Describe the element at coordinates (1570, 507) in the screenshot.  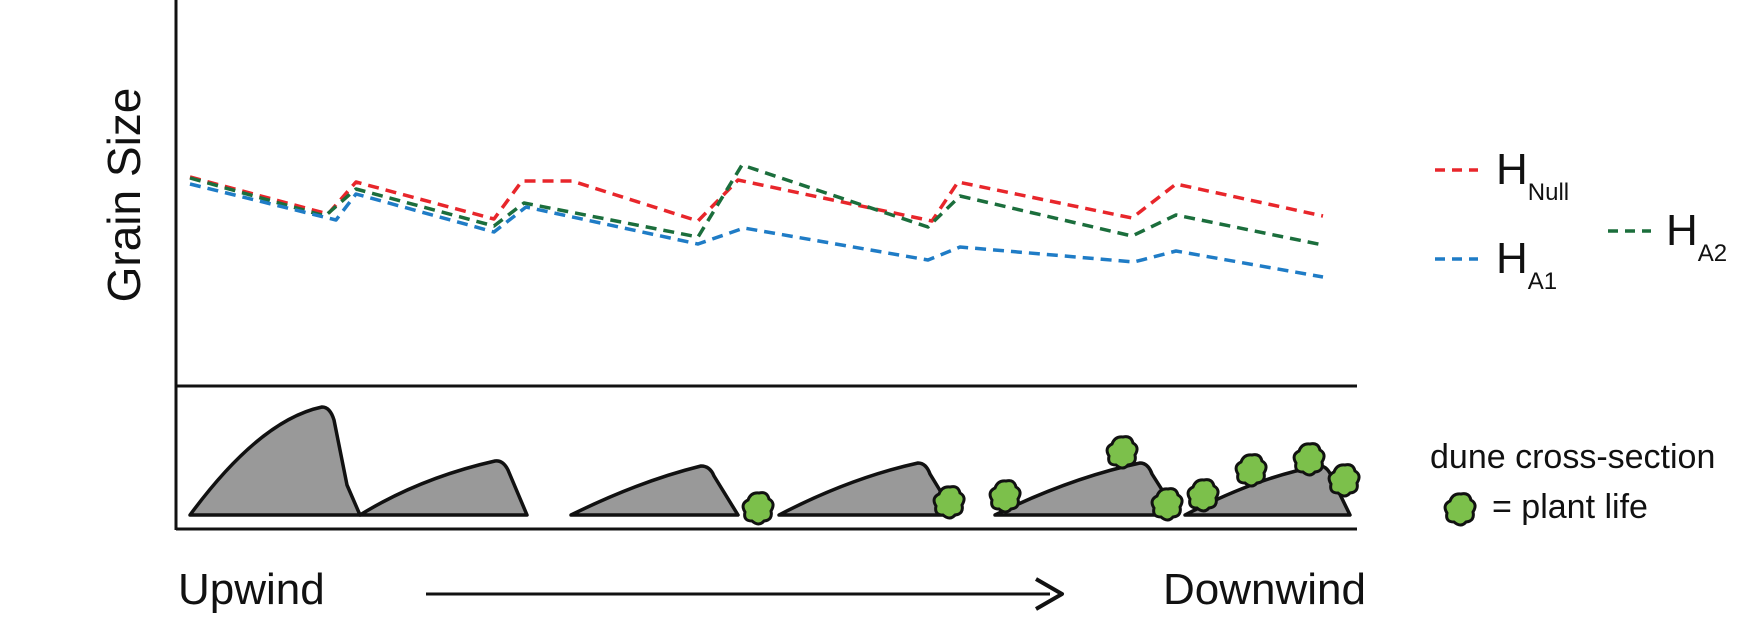
I see `plant-life-caption: = plant life` at that location.